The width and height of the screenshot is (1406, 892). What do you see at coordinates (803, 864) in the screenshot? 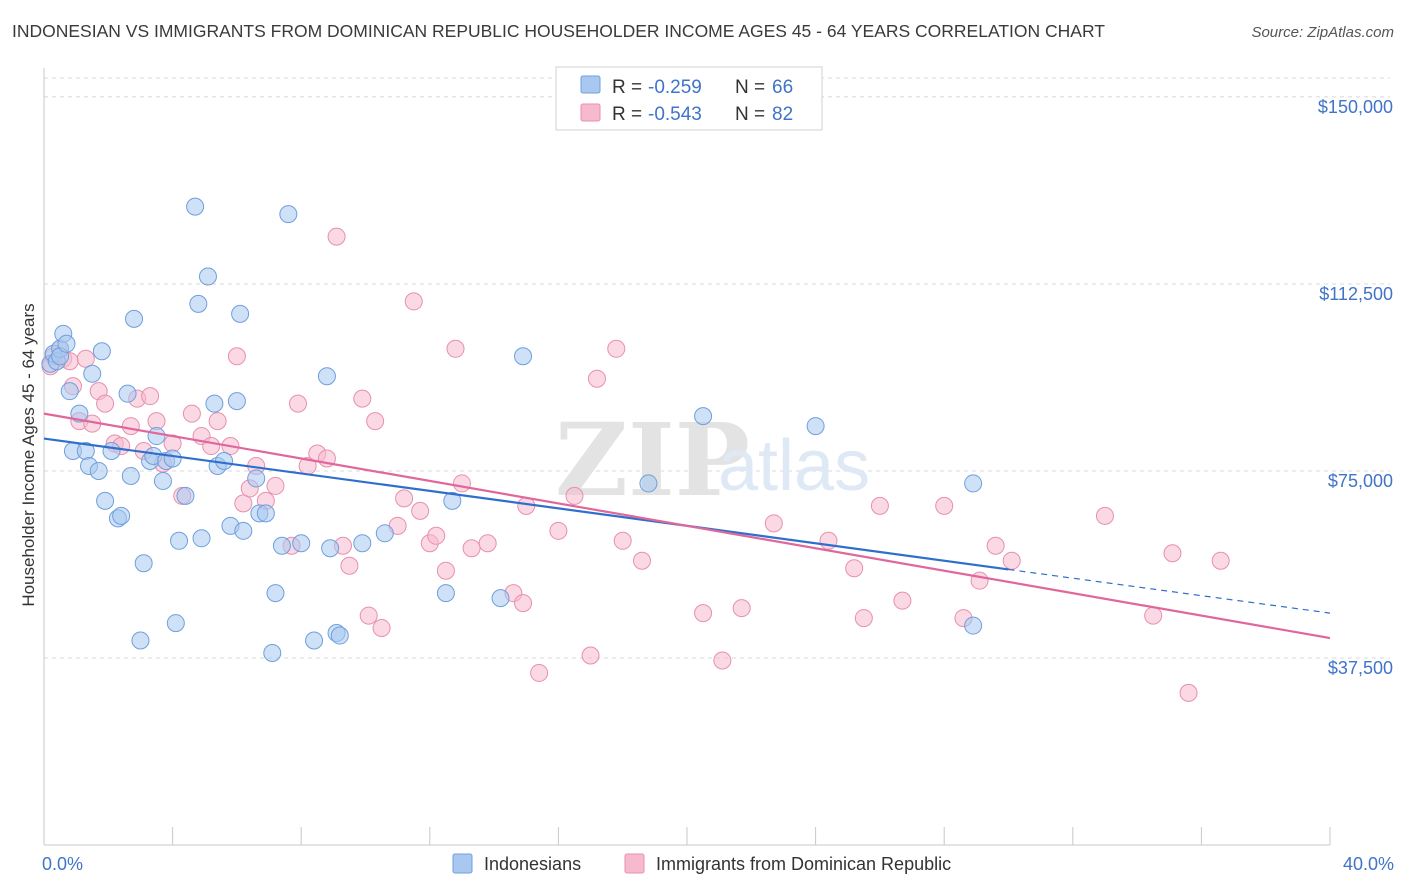
I see `series-legend-label-dominican: Immigrants from Dominican Republic` at bounding box center [803, 864].